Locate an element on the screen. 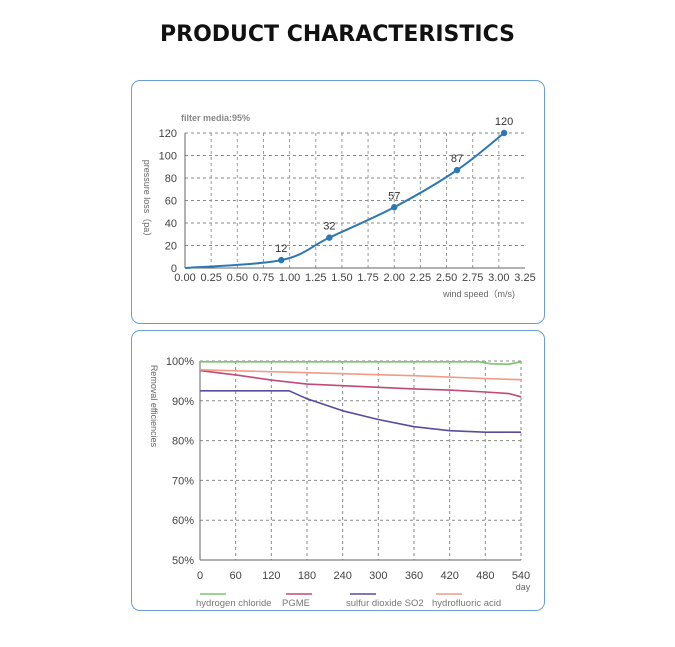 This screenshot has height=647, width=675. x-tick-label: 240 is located at coordinates (342, 576).